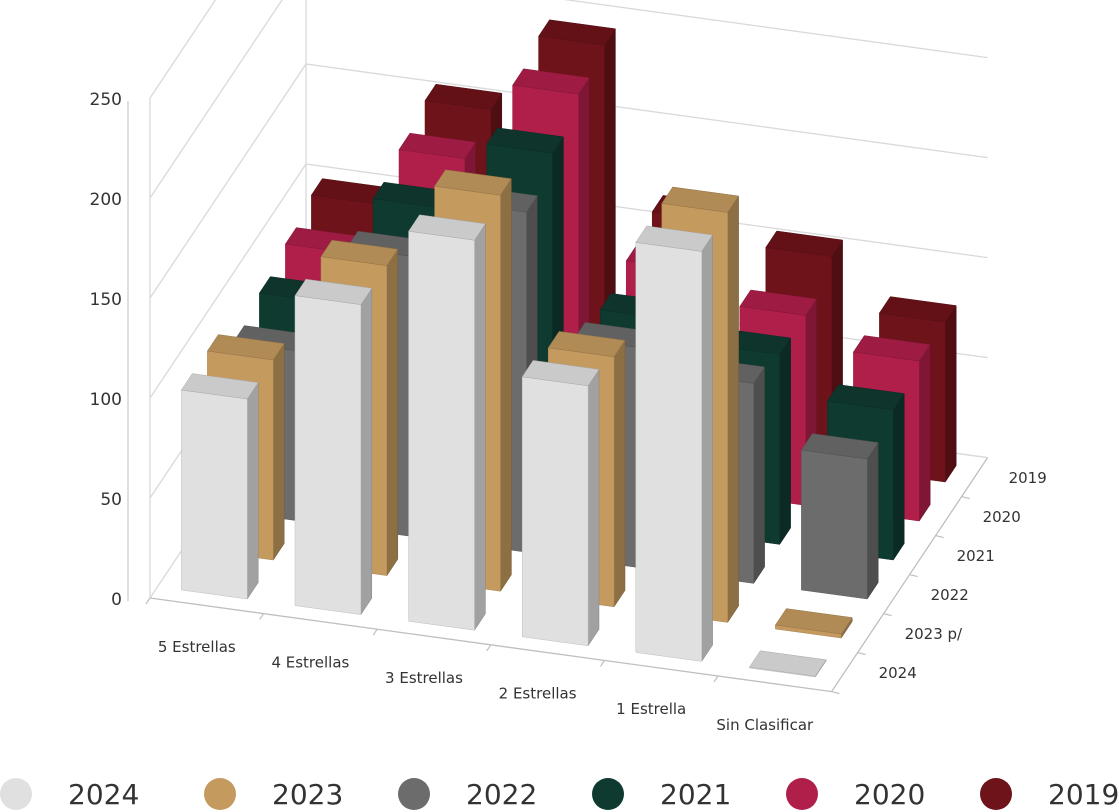  I want to click on legend-item-2023: 2023, so click(273, 794).